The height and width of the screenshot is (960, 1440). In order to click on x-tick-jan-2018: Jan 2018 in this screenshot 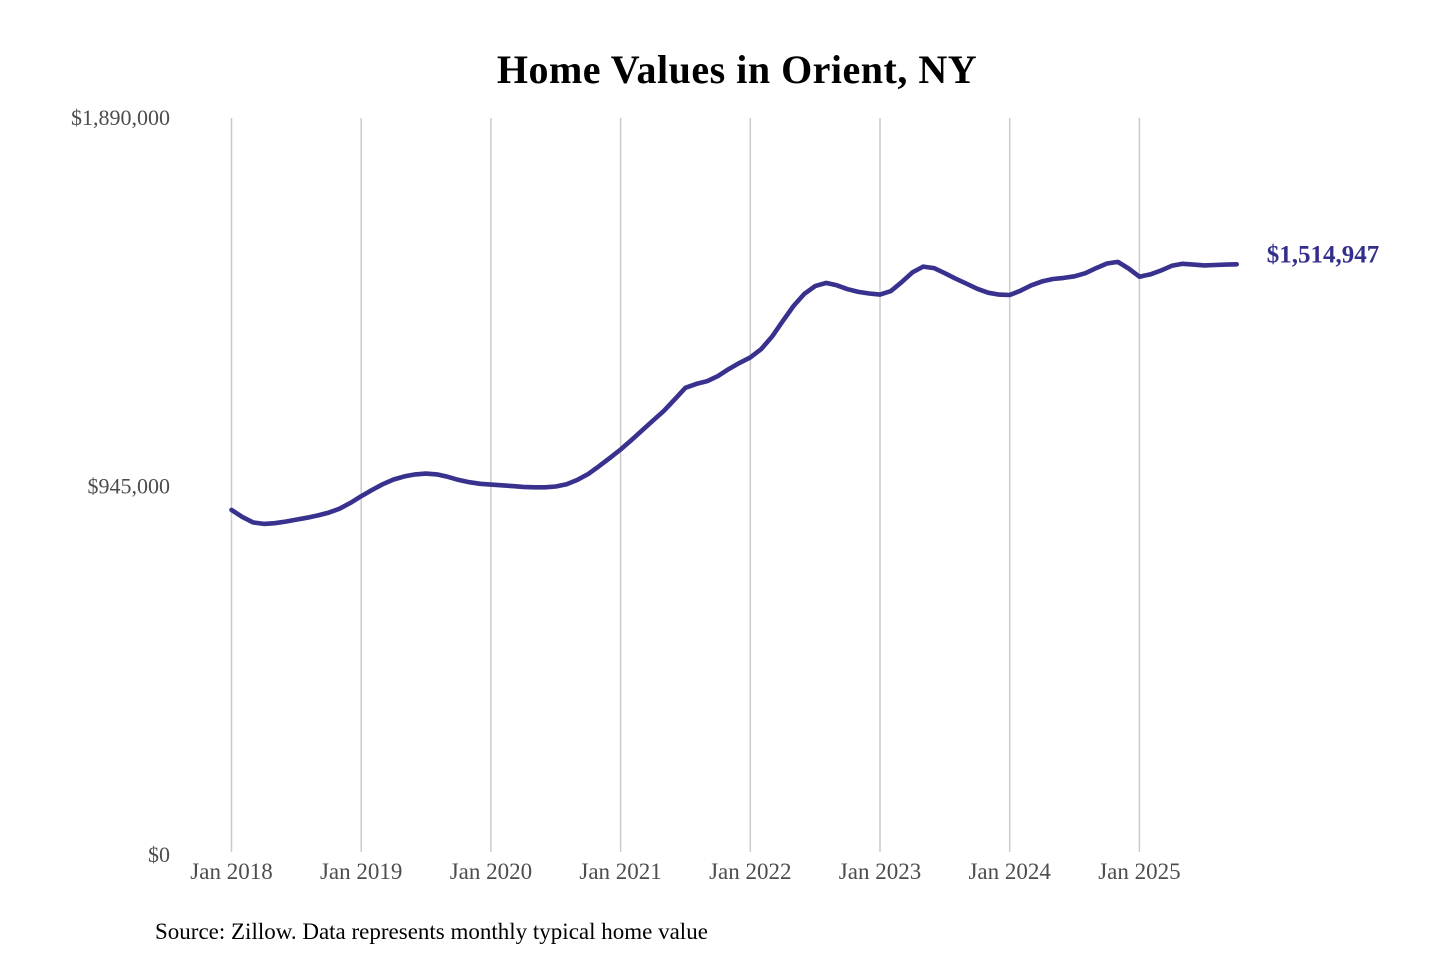, I will do `click(231, 871)`.